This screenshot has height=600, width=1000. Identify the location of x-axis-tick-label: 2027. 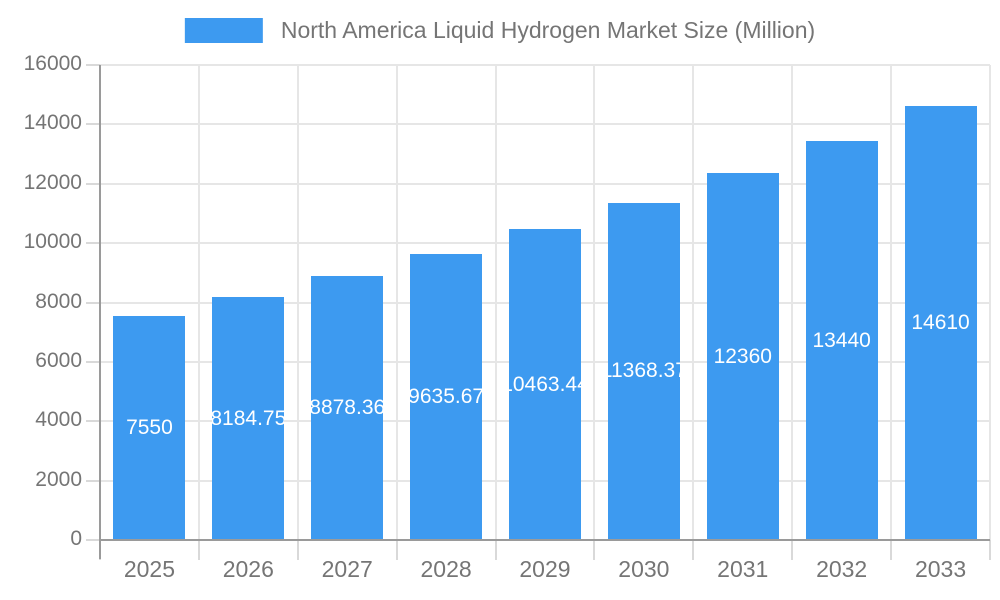
(347, 569).